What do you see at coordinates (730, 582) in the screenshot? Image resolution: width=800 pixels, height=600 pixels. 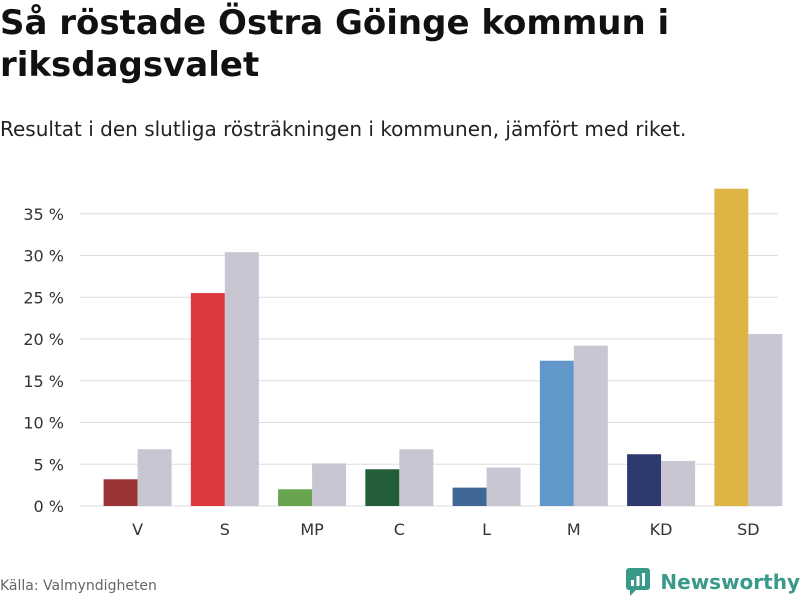 I see `brand-name: Newsworthy` at bounding box center [730, 582].